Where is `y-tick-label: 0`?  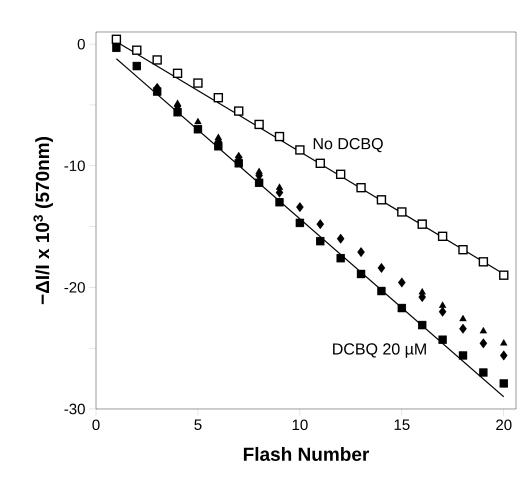 y-tick-label: 0 is located at coordinates (81, 44).